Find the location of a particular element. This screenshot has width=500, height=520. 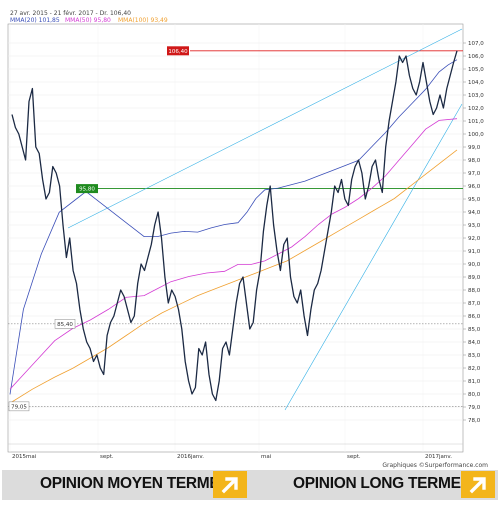

x-tick-label: 2017janv. is located at coordinates (438, 457).